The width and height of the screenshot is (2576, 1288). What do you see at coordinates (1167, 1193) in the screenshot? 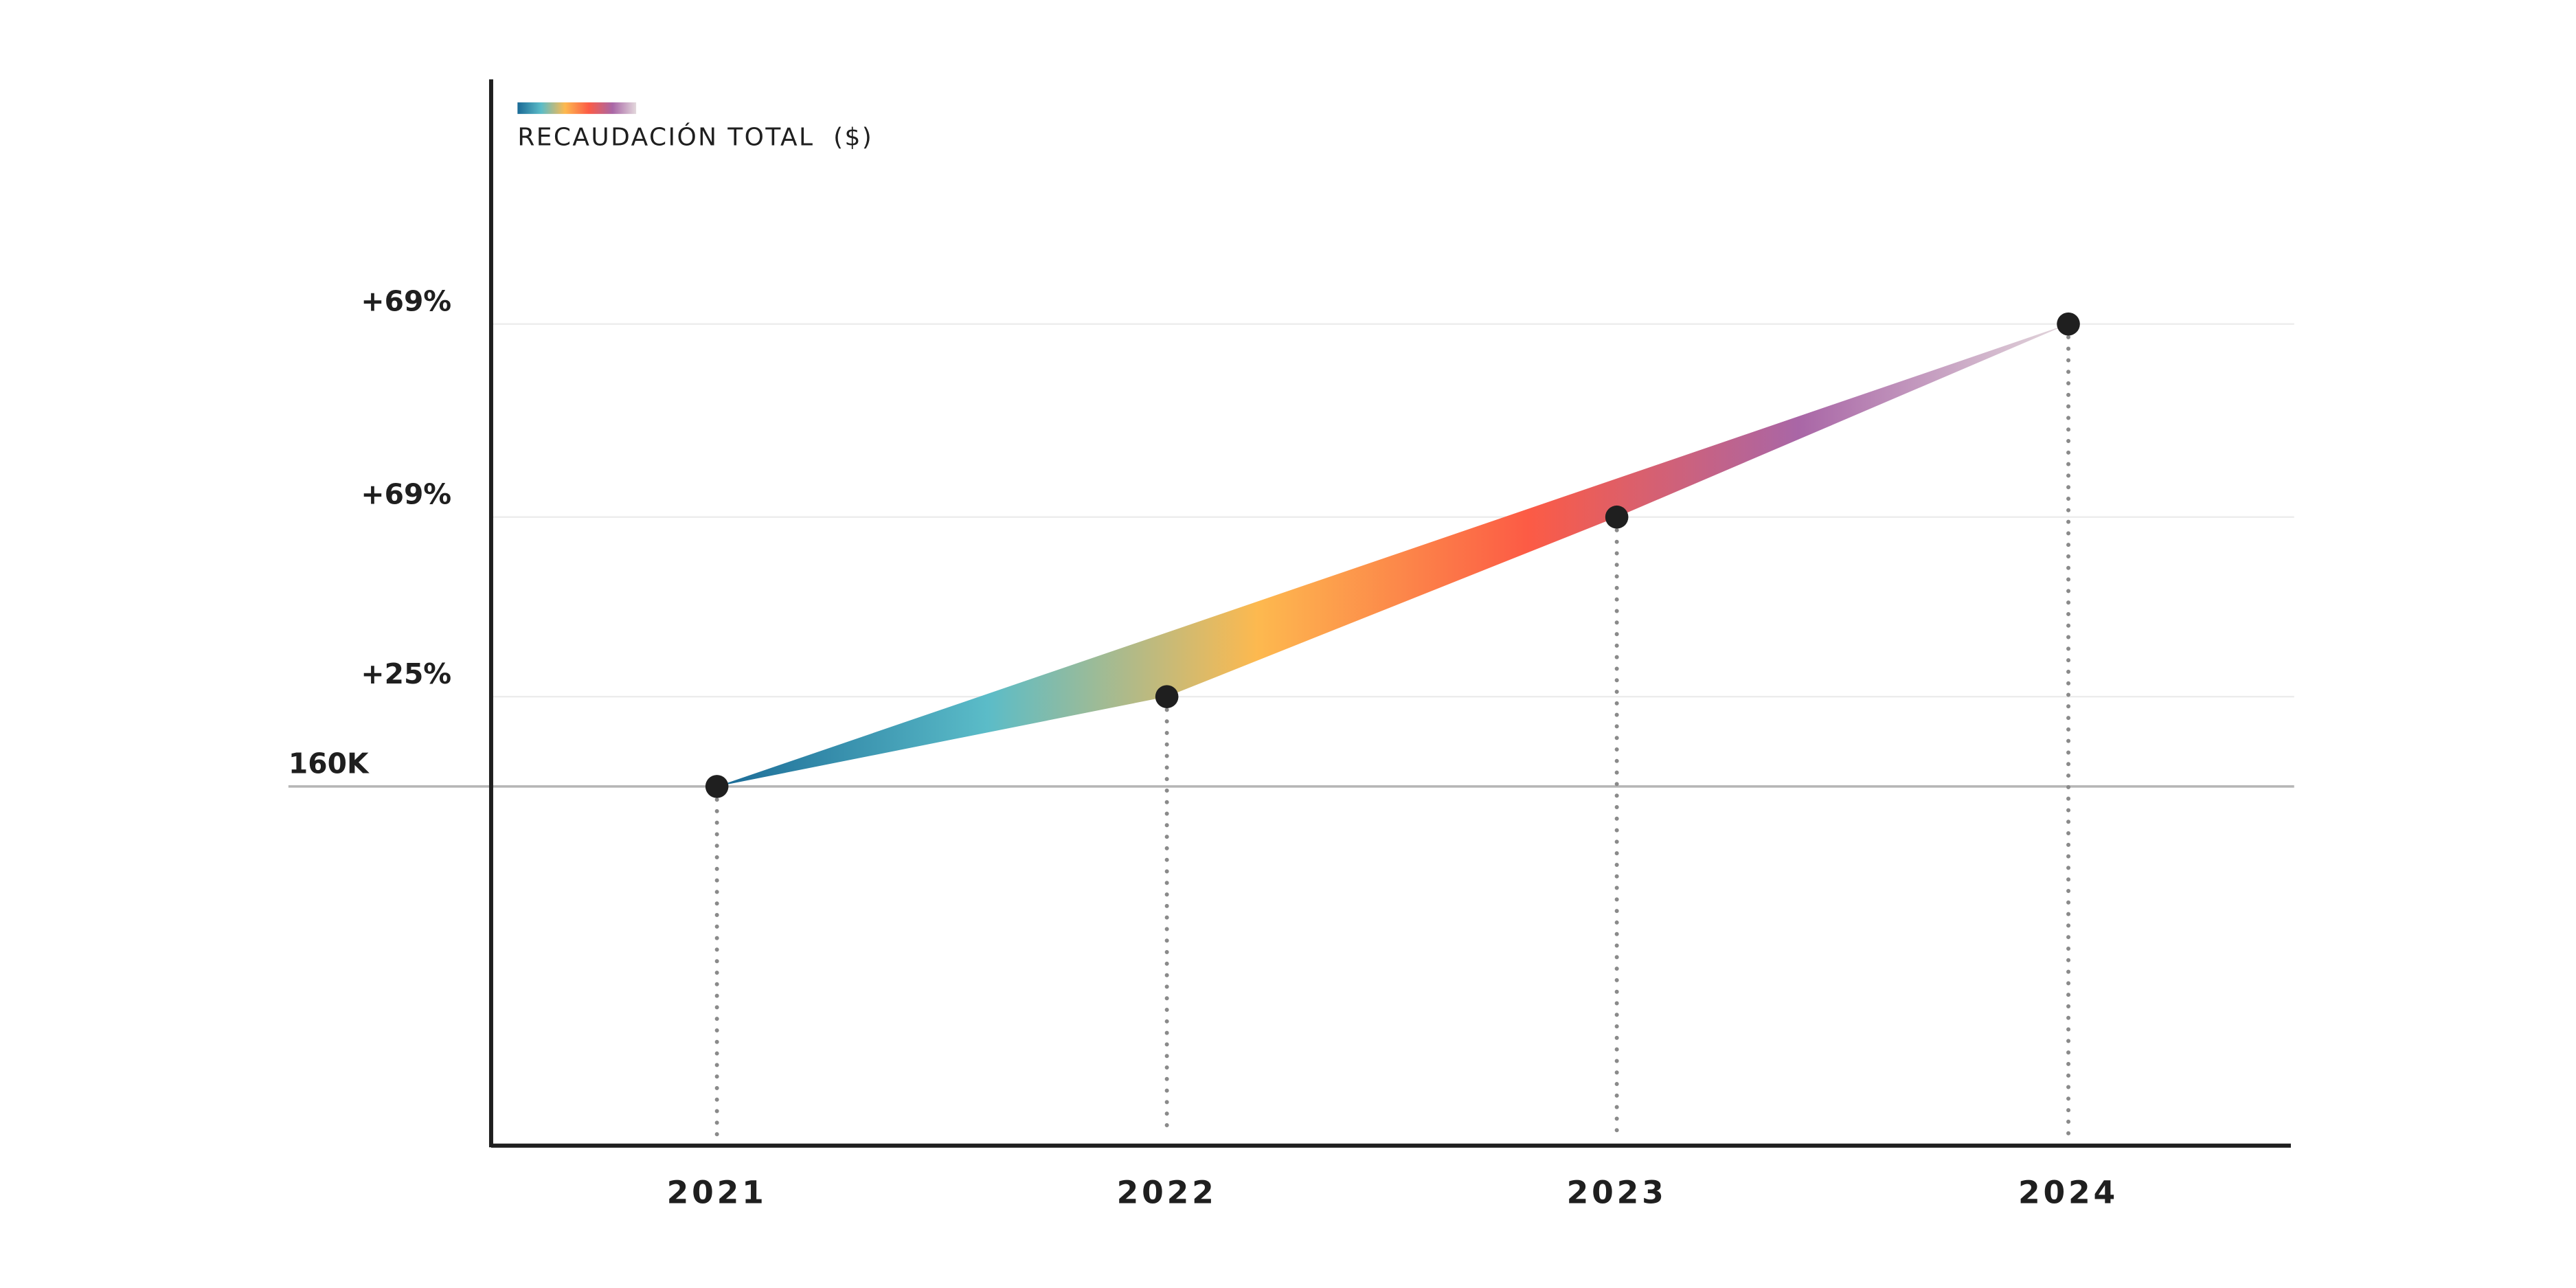
I see `x-tick-label: 2022` at bounding box center [1167, 1193].